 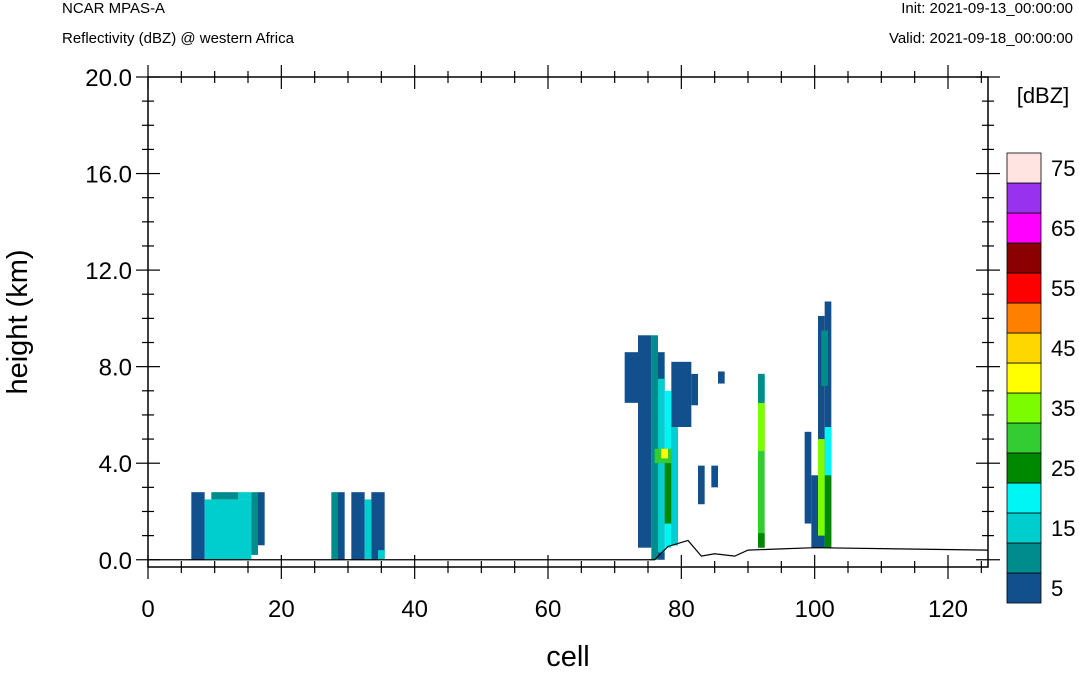 I want to click on y-tick-label: 8.0, so click(x=115, y=368).